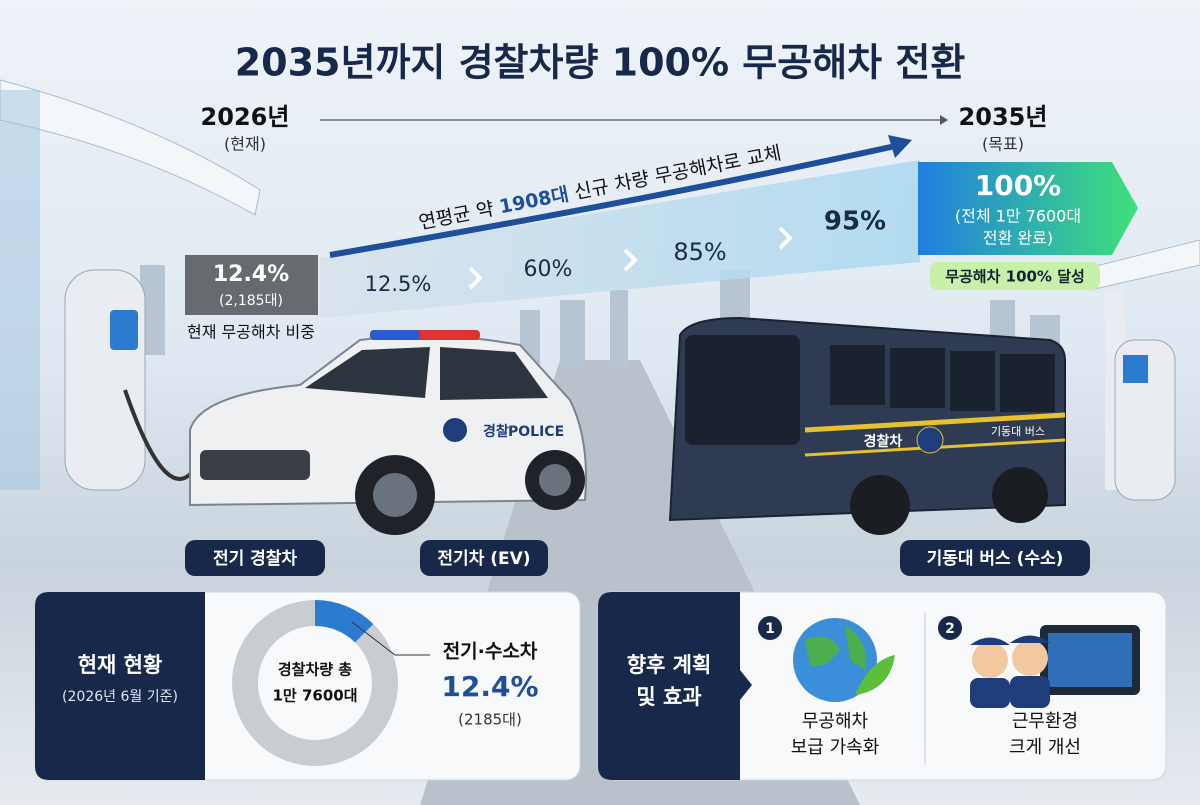  Describe the element at coordinates (867, 425) in the screenshot. I see `police-bus: 경찰차 기동대 버스` at that location.